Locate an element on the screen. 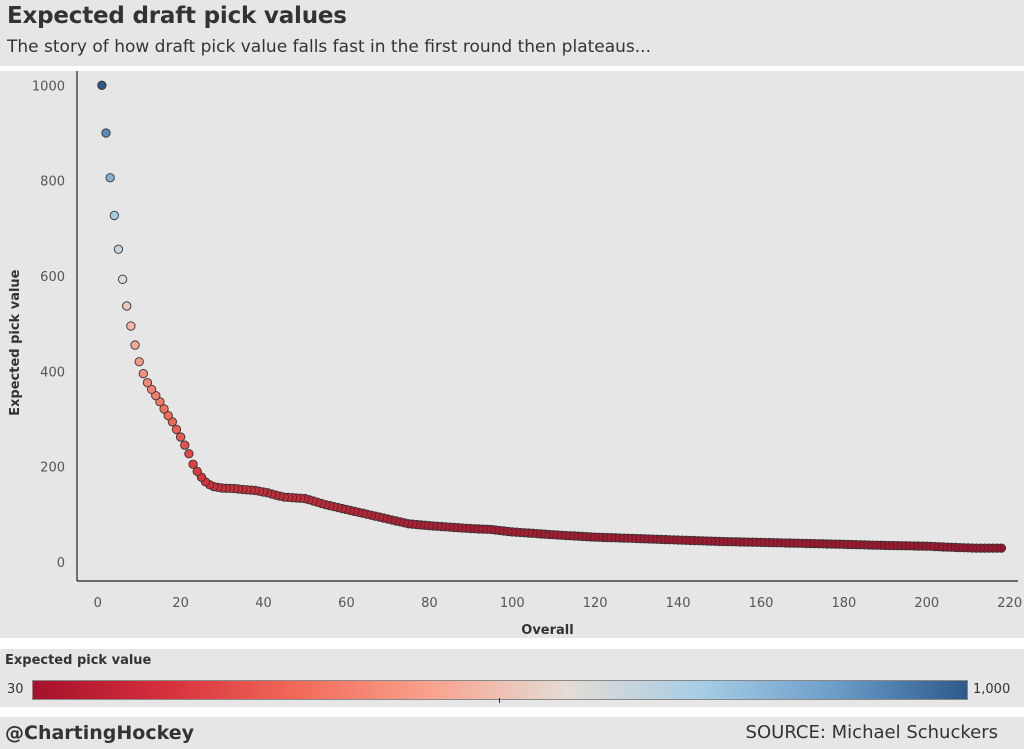  color-legend: Expected pick value 30 1,000 is located at coordinates (512, 678).